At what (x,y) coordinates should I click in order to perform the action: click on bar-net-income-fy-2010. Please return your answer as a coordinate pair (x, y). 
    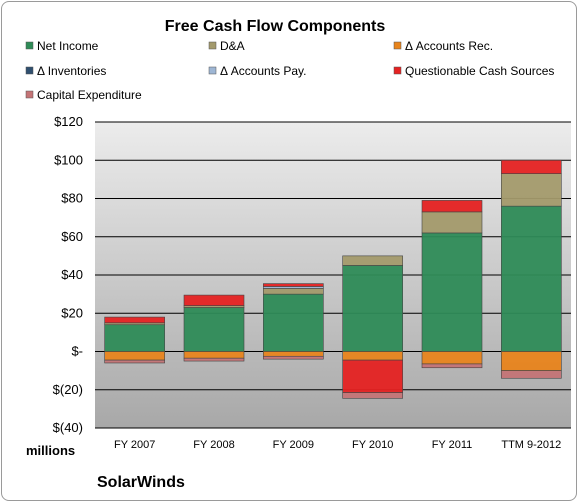
    Looking at the image, I should click on (372, 308).